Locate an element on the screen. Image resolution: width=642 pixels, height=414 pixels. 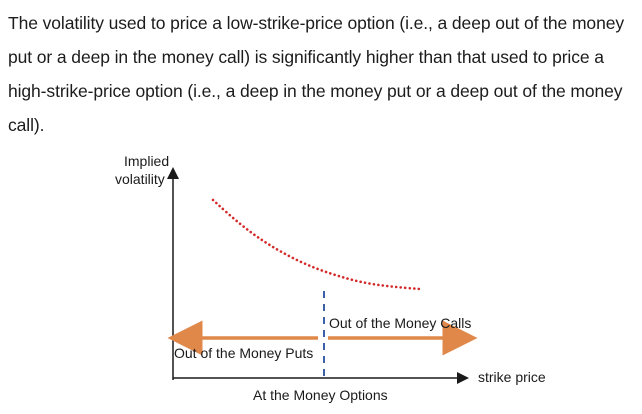
at-the-money-label: At the Money Options is located at coordinates (320, 395).